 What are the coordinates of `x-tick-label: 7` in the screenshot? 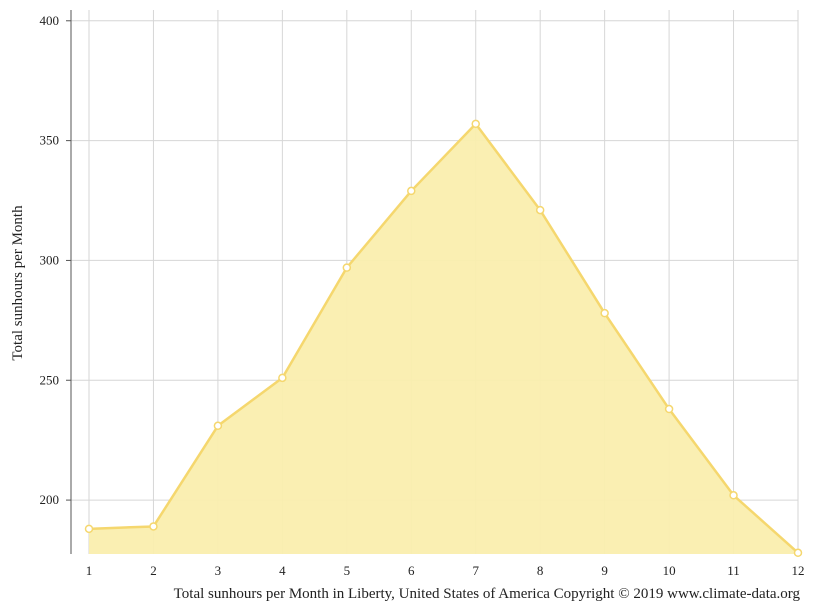 It's located at (475, 570).